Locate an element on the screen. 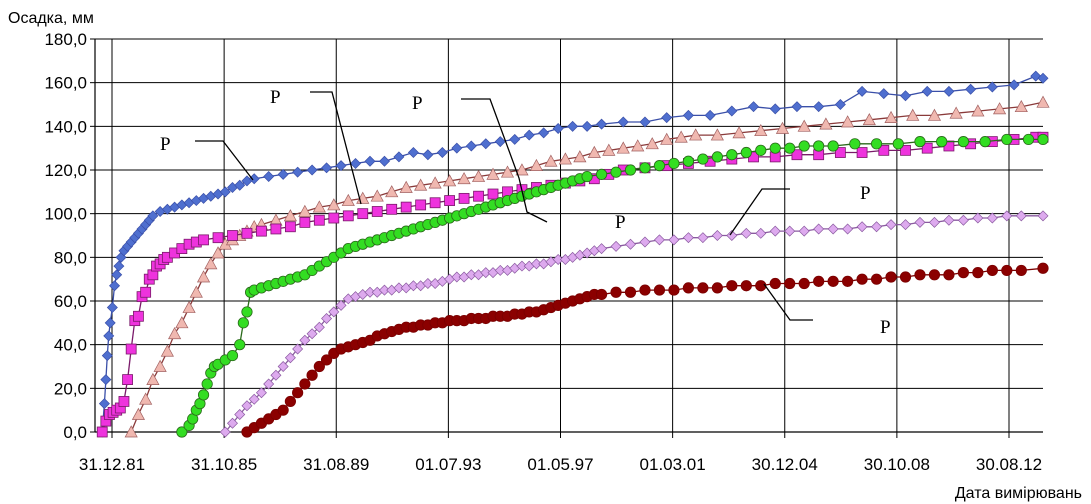 Image resolution: width=1091 pixels, height=504 pixels. y-tick-label: 180,0 is located at coordinates (65, 39).